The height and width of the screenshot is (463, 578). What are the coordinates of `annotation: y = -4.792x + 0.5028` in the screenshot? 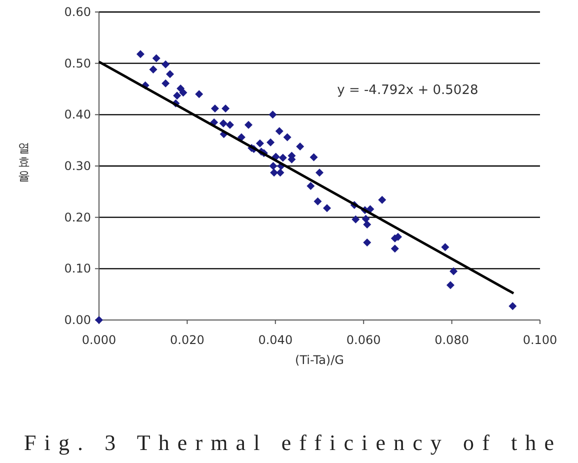 It's located at (407, 90).